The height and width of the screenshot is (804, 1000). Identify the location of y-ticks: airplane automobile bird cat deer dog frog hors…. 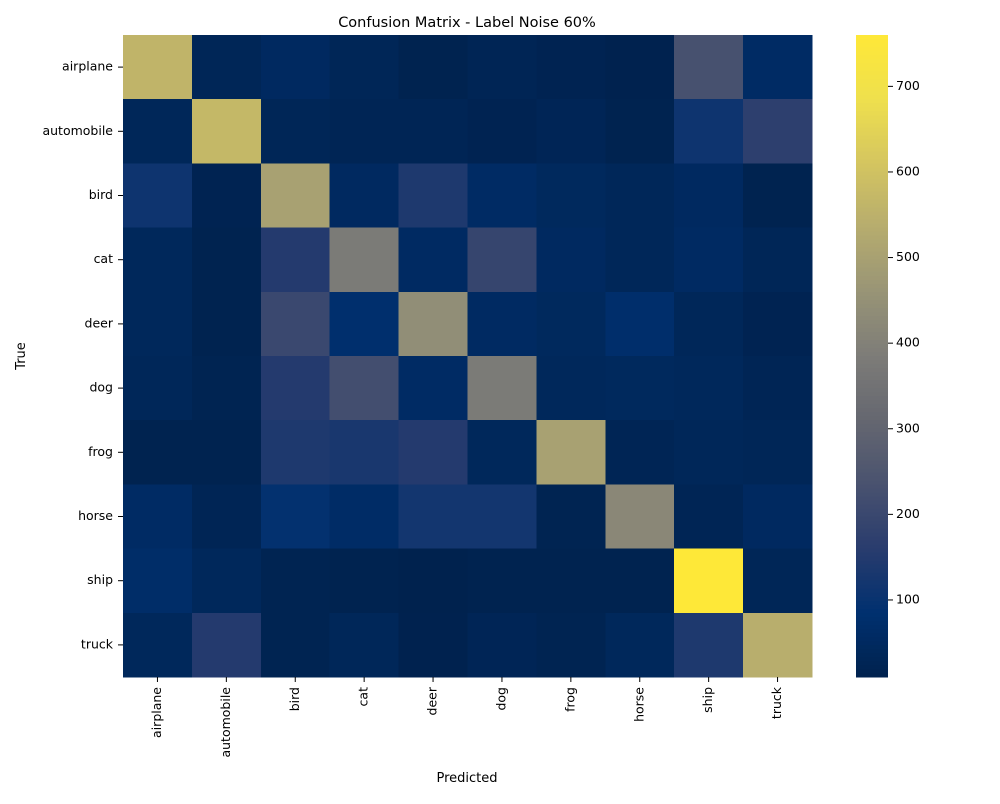
(82, 355).